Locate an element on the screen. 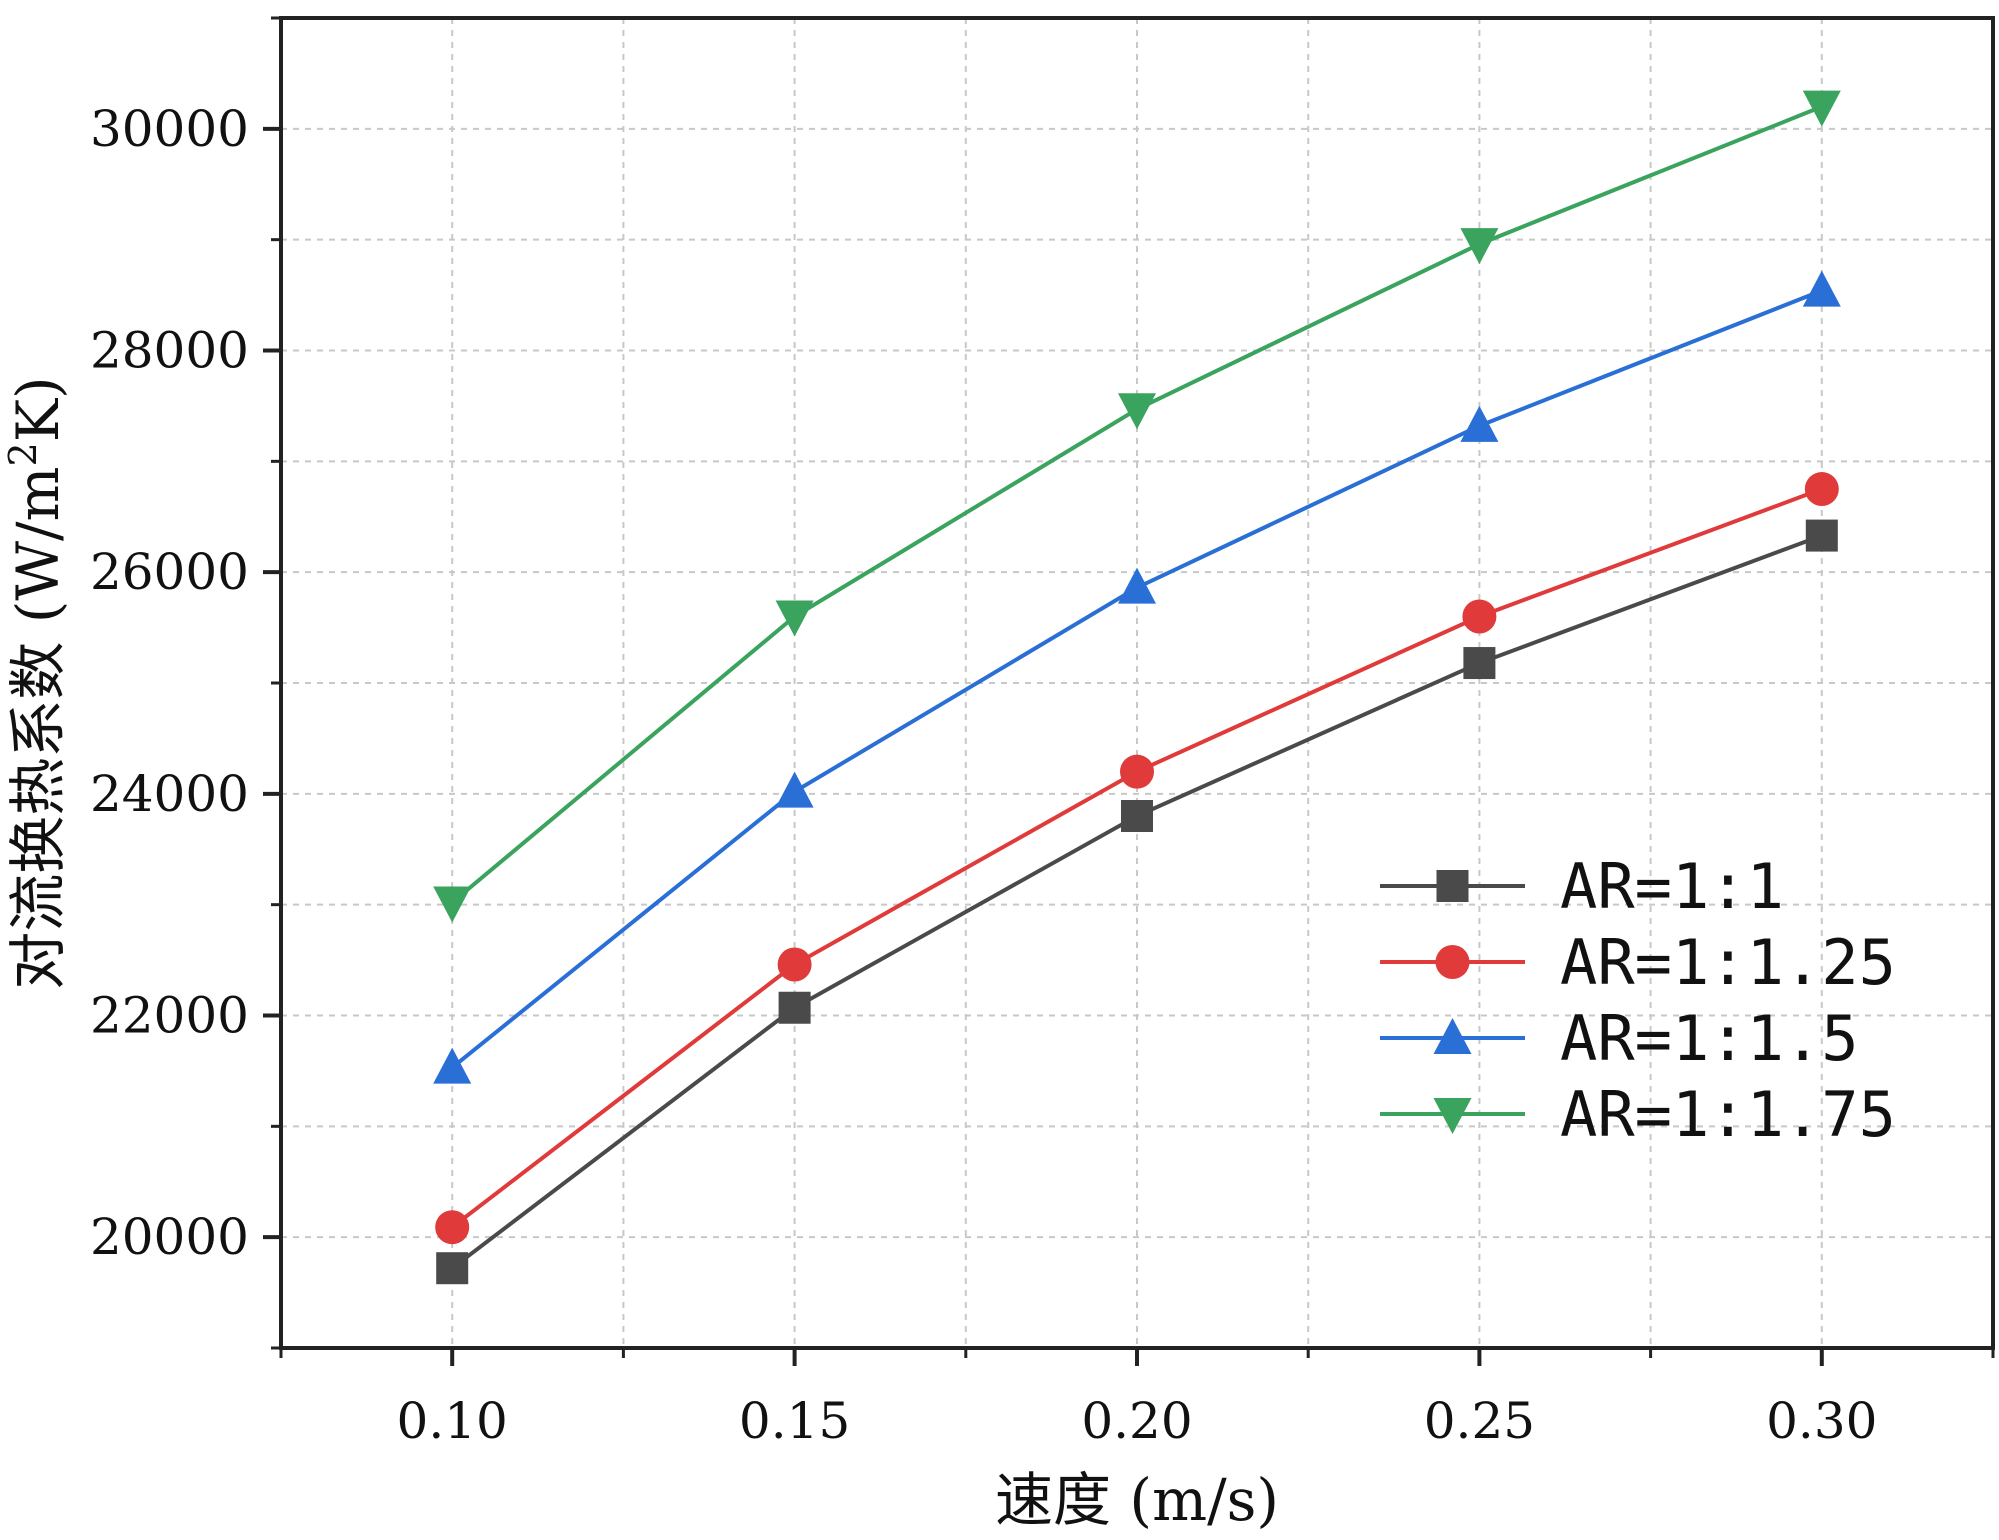 The height and width of the screenshot is (1540, 1999). legend-label: AR=1:1 is located at coordinates (1672, 886).